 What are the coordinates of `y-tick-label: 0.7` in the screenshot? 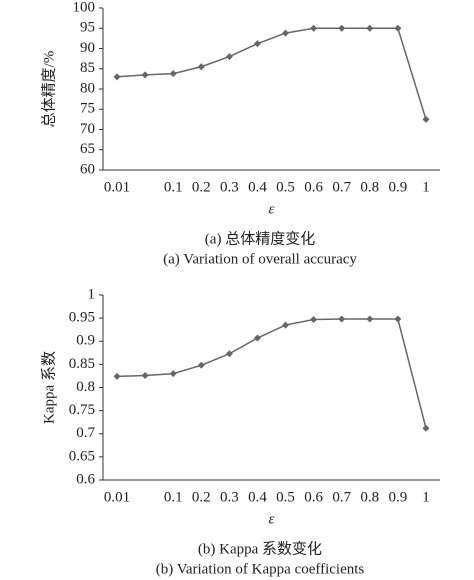 It's located at (85, 433).